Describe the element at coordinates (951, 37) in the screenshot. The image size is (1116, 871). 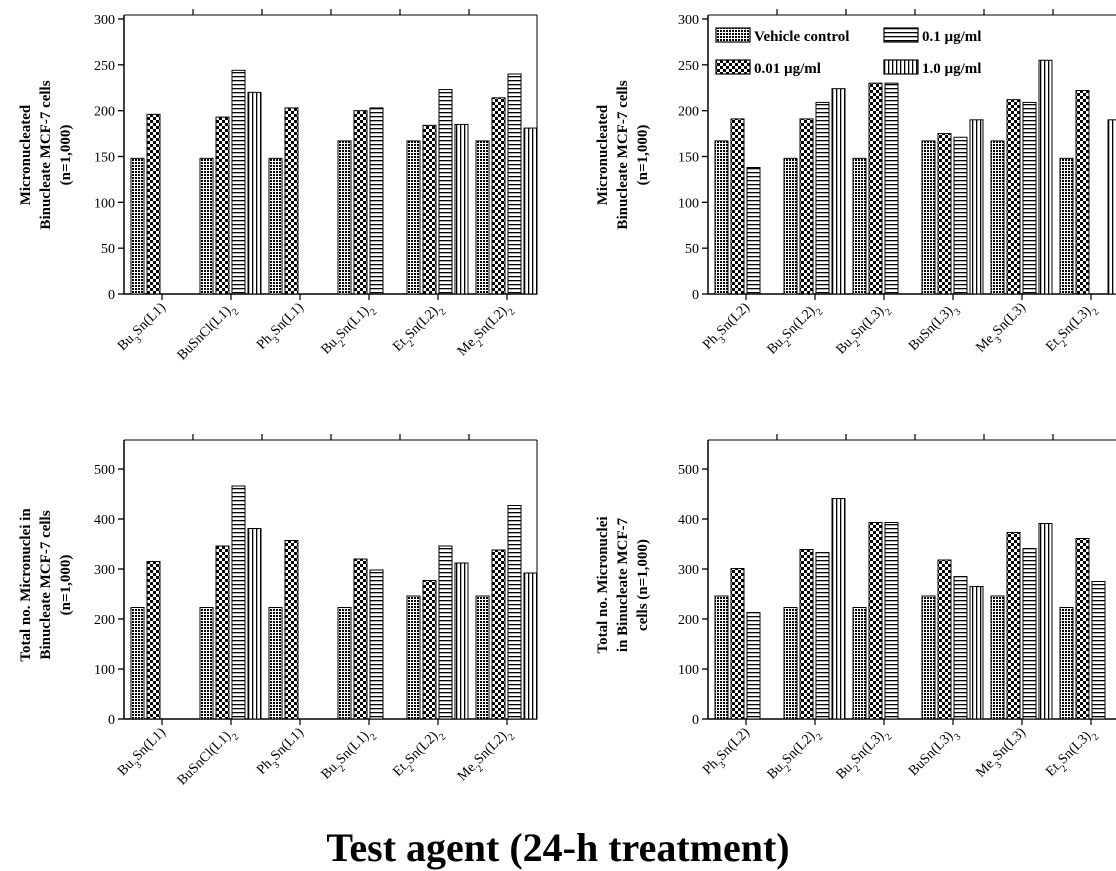
I see `legend-label: 0.1 µg/ml` at that location.